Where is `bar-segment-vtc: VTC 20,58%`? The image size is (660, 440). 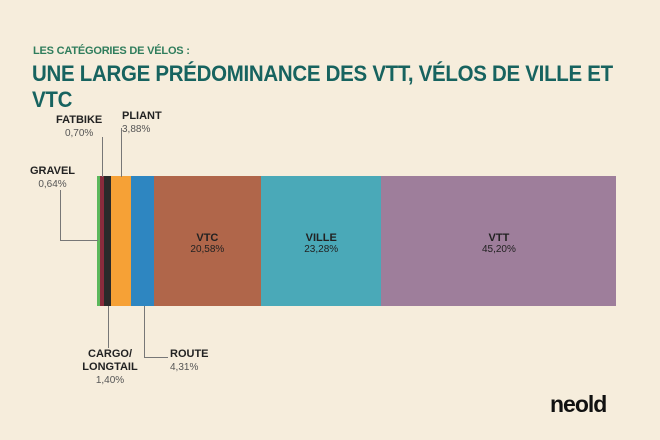 bar-segment-vtc: VTC 20,58% is located at coordinates (207, 241).